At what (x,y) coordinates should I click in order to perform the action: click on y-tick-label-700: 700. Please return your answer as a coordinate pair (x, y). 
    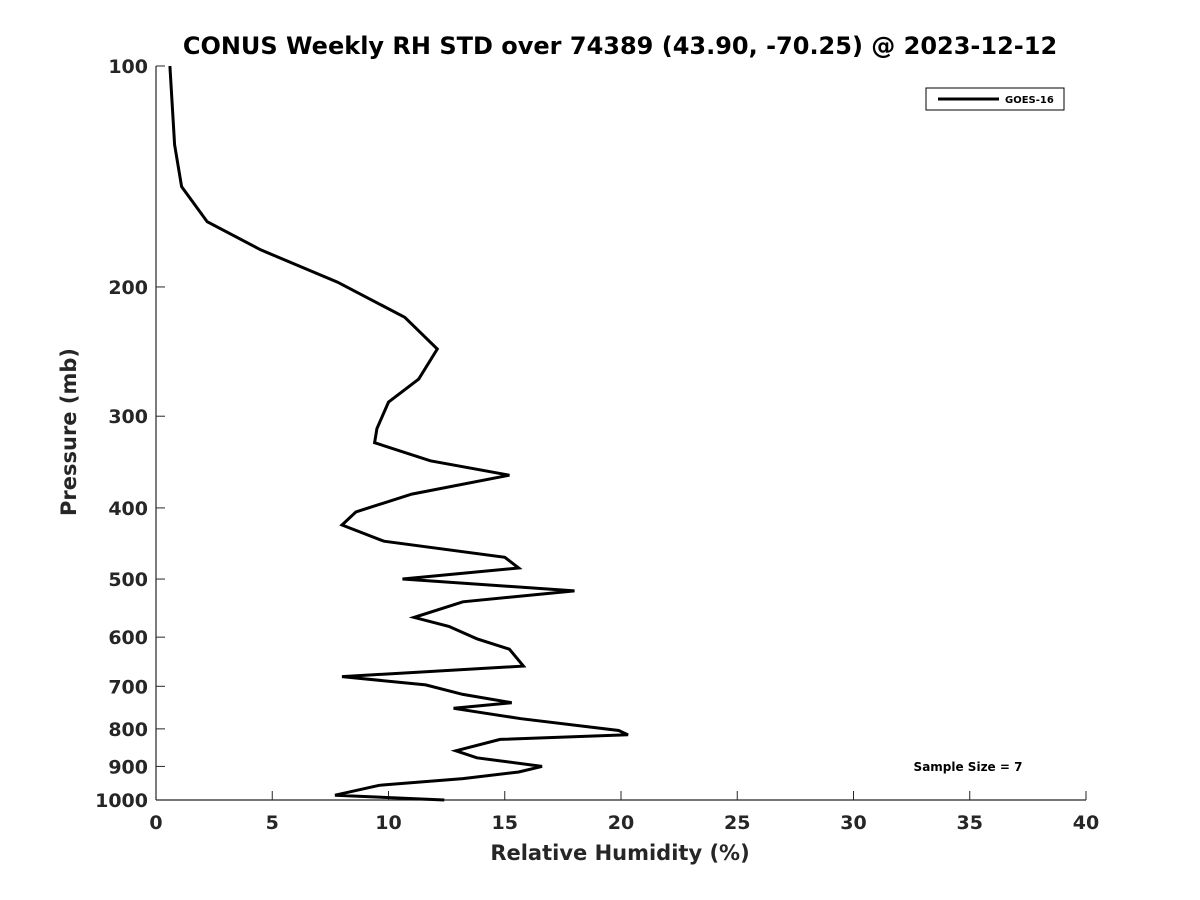
    Looking at the image, I should click on (128, 687).